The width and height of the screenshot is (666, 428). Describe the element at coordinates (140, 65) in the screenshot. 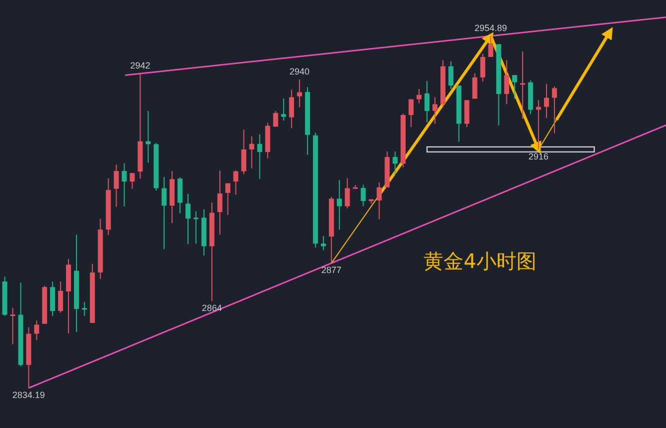

I see `annotation: 2942` at that location.